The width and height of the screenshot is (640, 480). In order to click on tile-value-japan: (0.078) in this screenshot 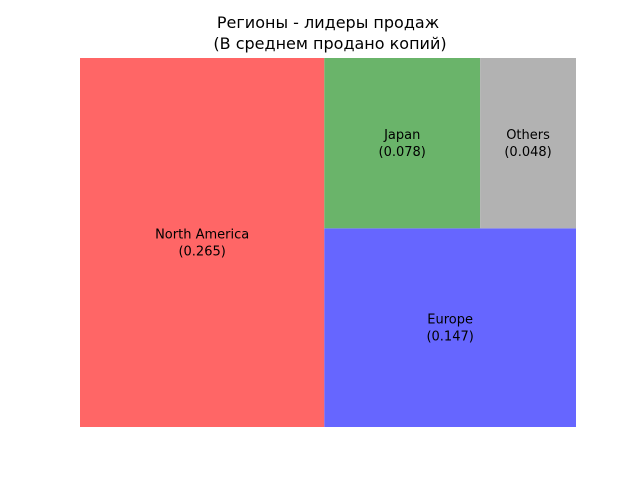, I will do `click(402, 152)`.